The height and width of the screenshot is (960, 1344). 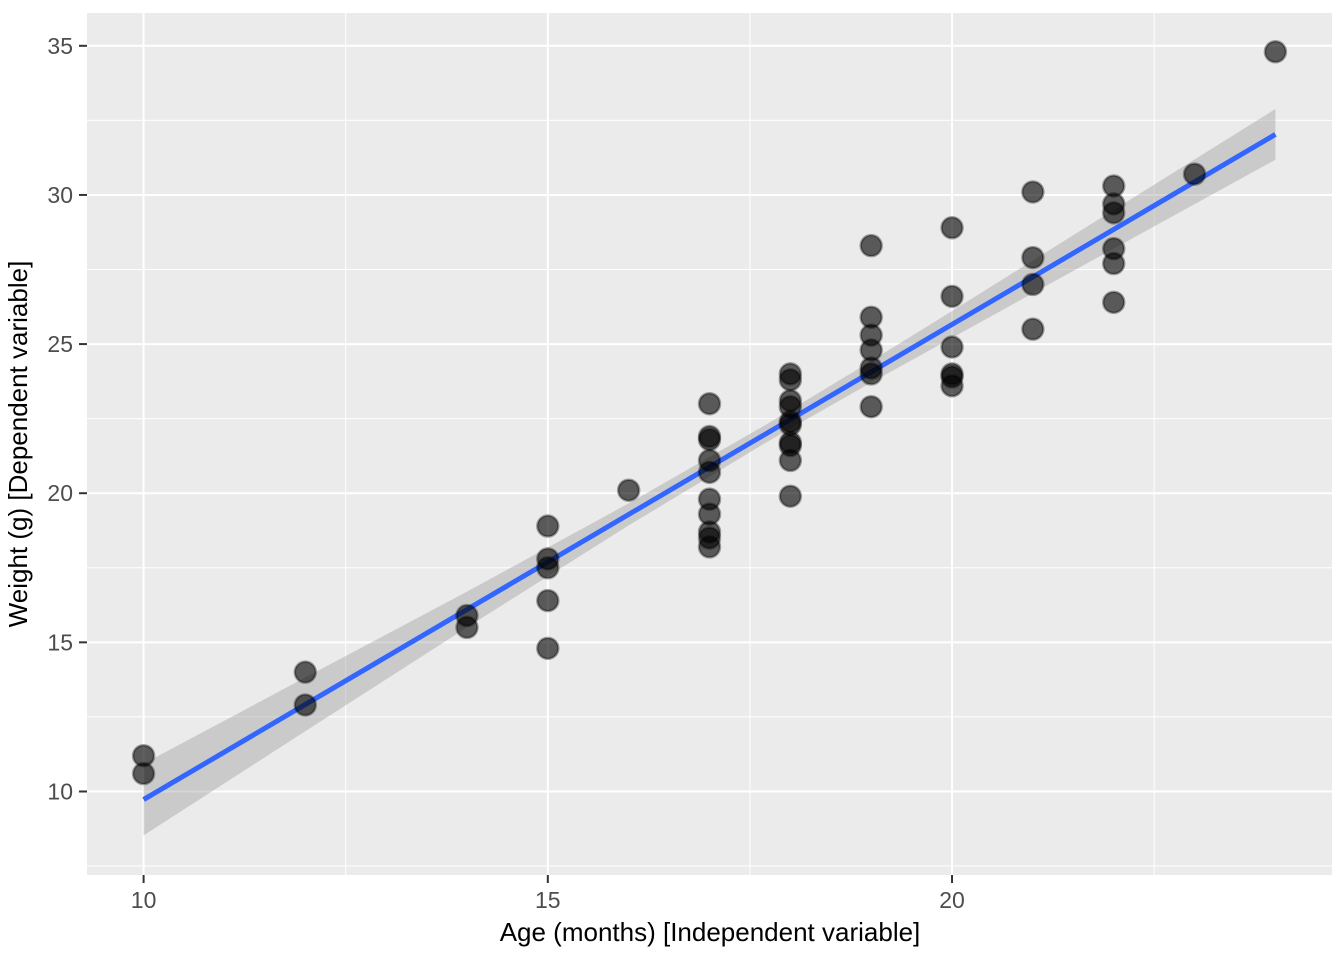 What do you see at coordinates (60, 493) in the screenshot?
I see `y-tick-label: 20` at bounding box center [60, 493].